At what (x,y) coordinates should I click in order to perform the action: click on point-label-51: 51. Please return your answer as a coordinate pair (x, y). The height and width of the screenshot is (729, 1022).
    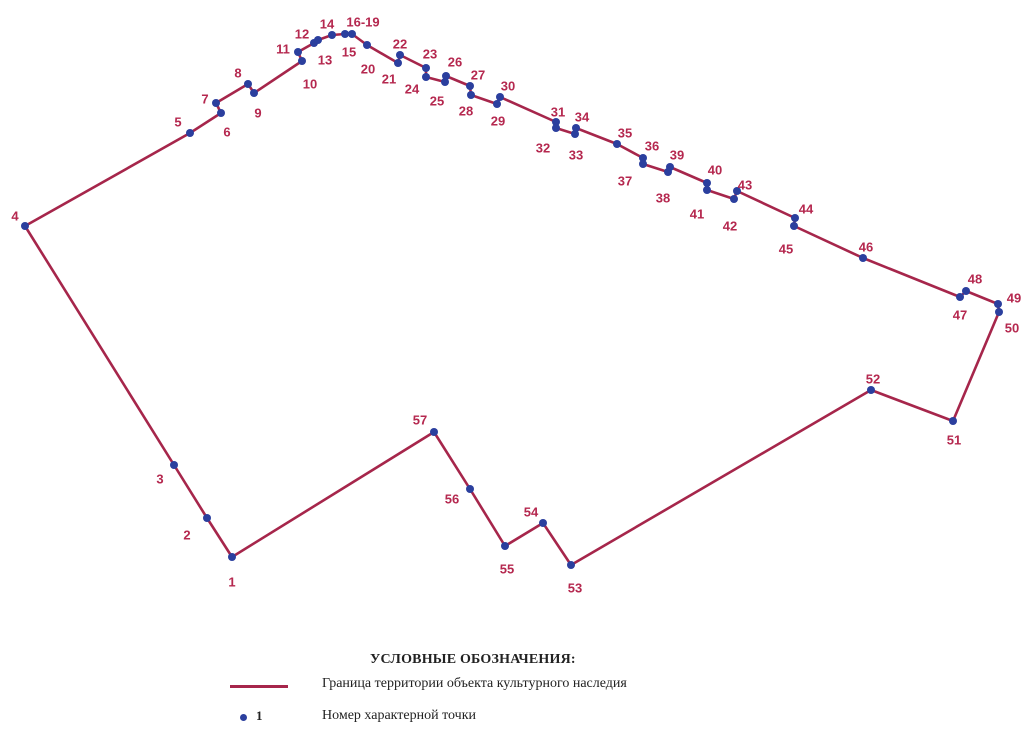
    Looking at the image, I should click on (954, 439).